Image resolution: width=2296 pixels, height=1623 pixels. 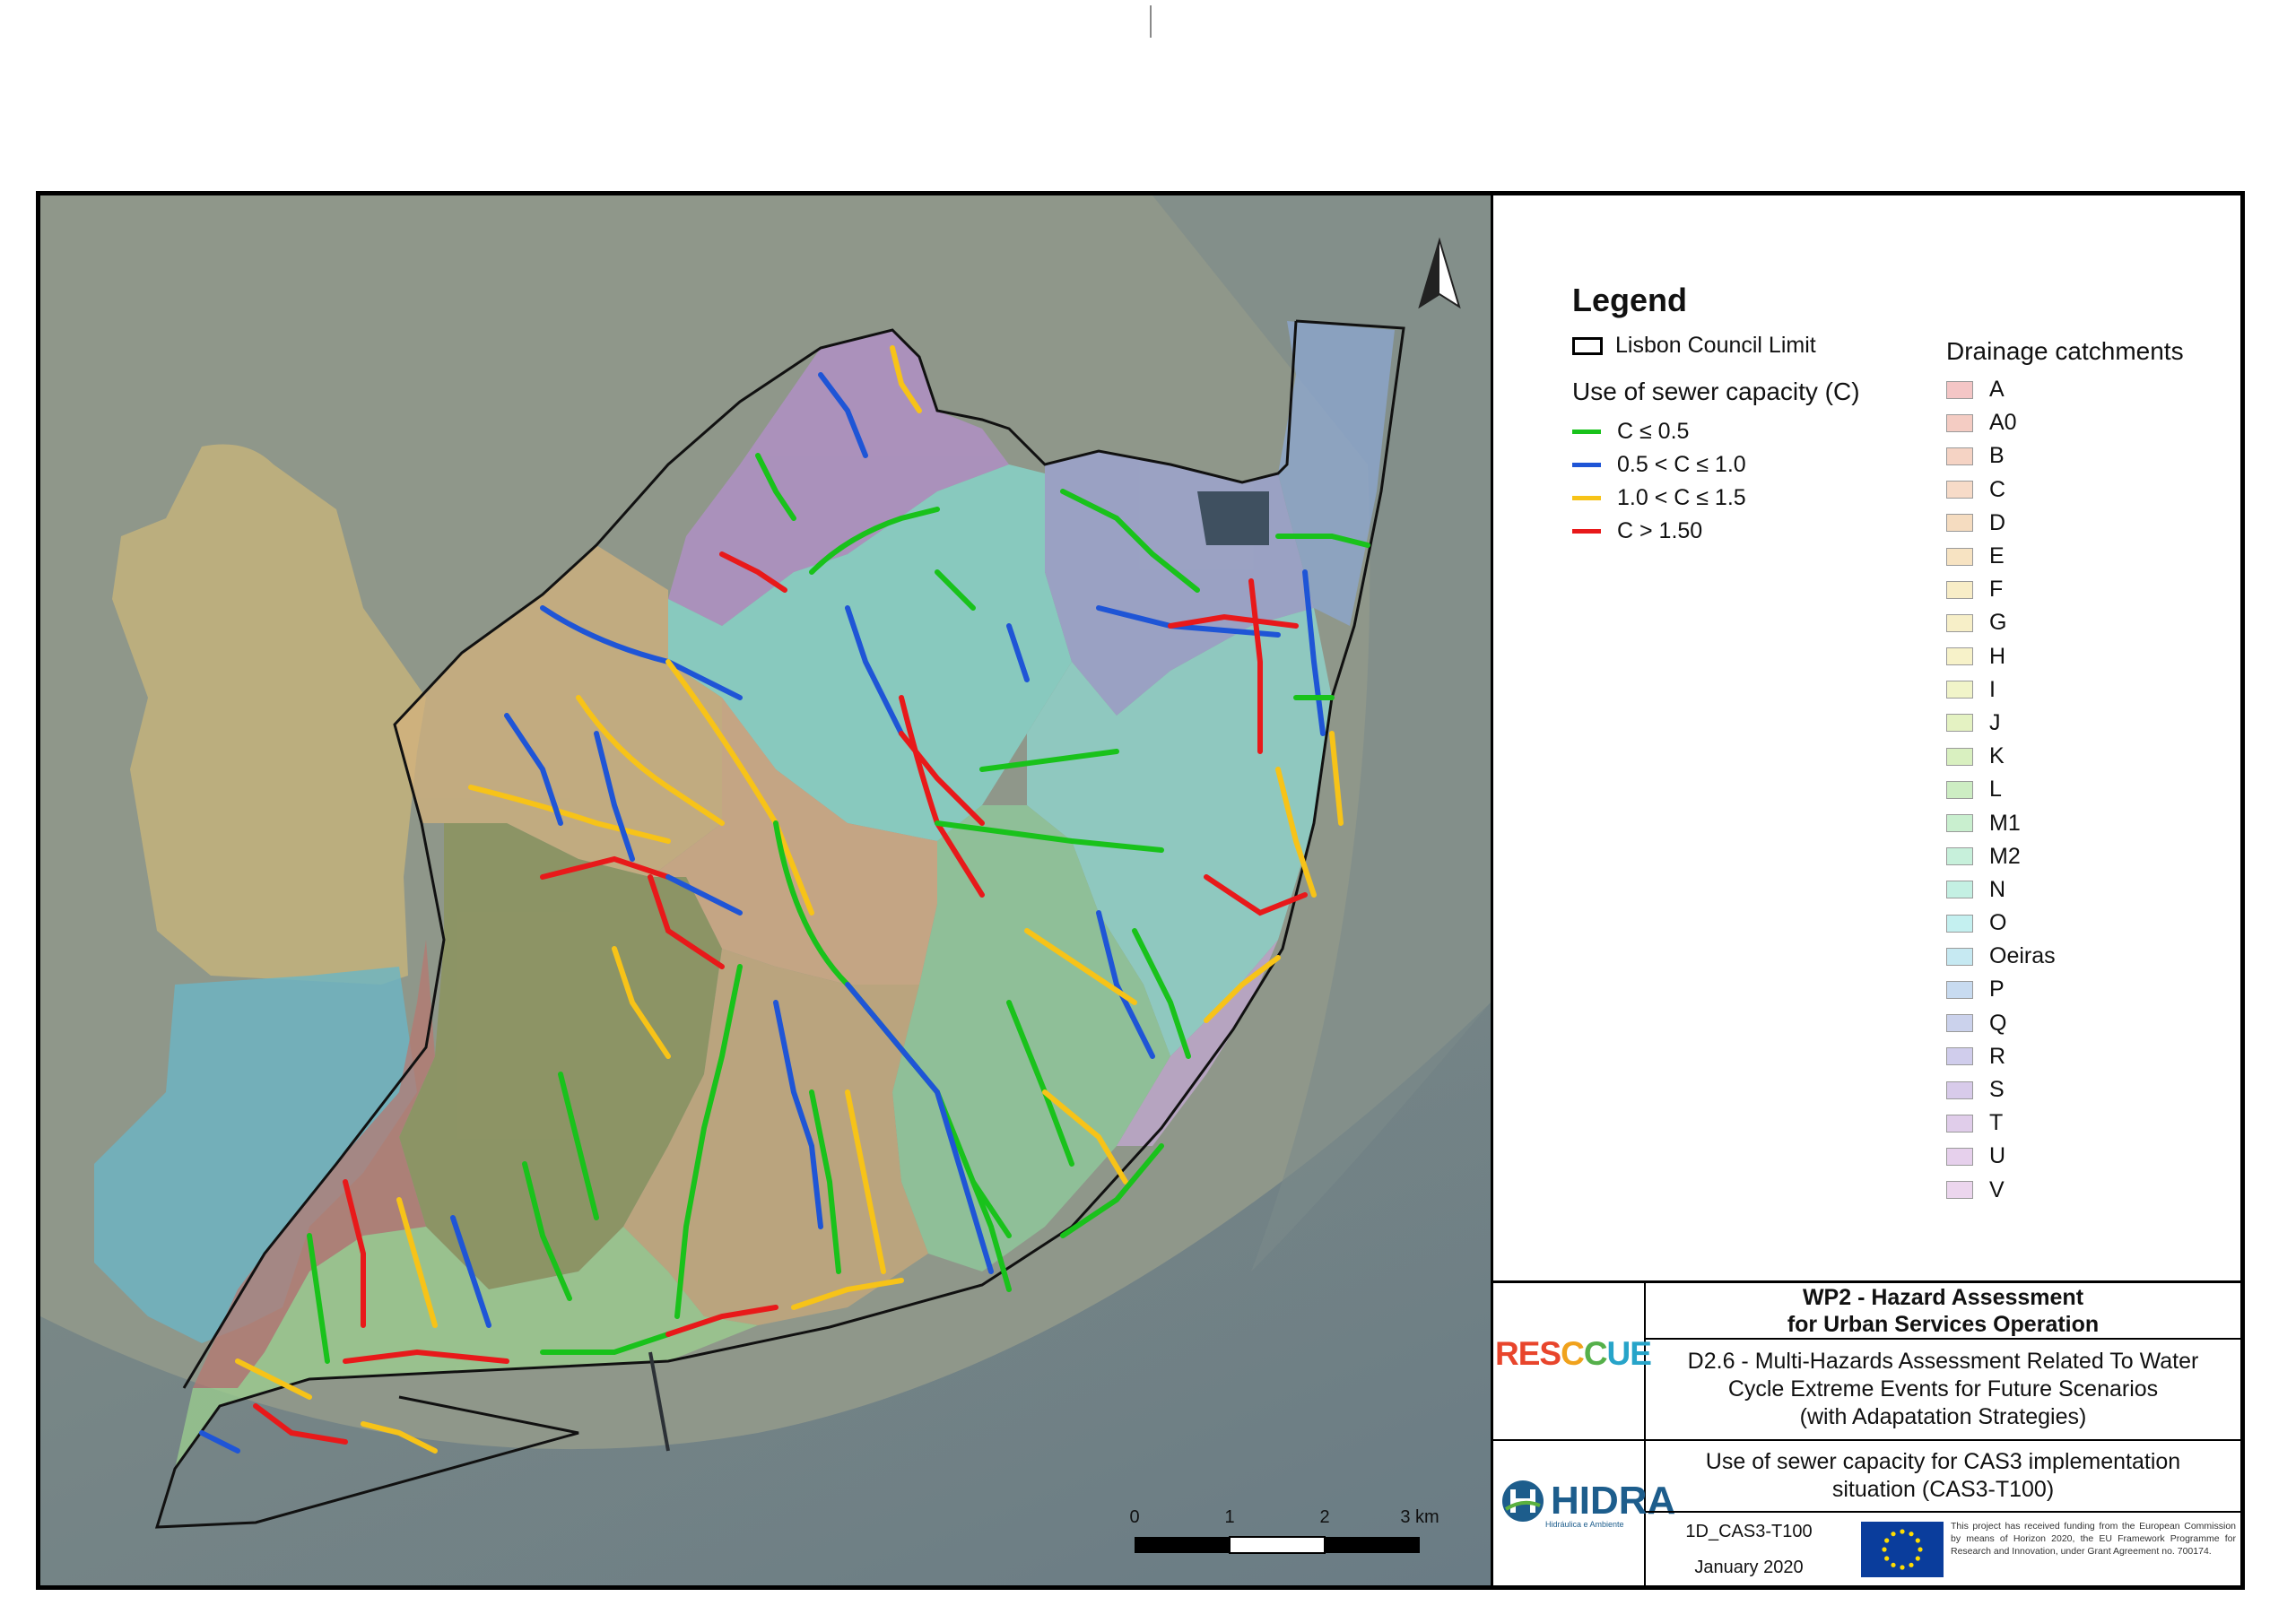 What do you see at coordinates (1749, 1567) in the screenshot?
I see `map-date: January 2020` at bounding box center [1749, 1567].